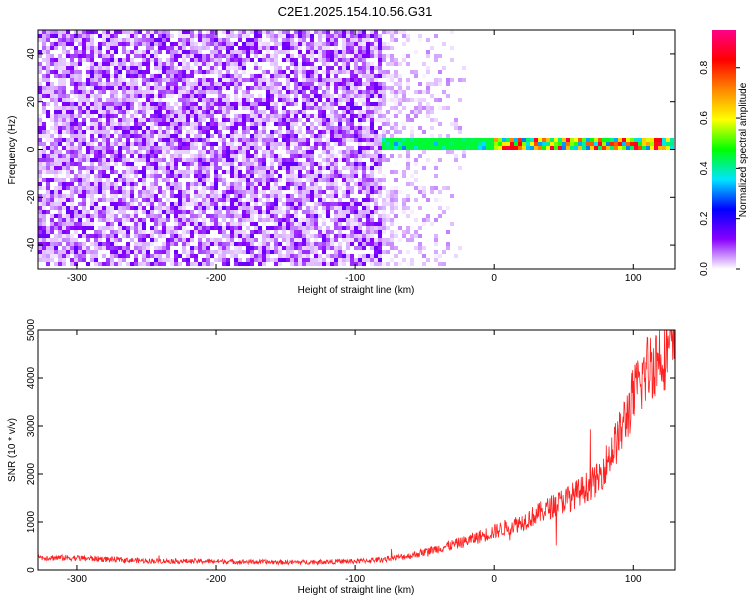 The width and height of the screenshot is (750, 600). I want to click on y-tick-label: 4000, so click(31, 377).